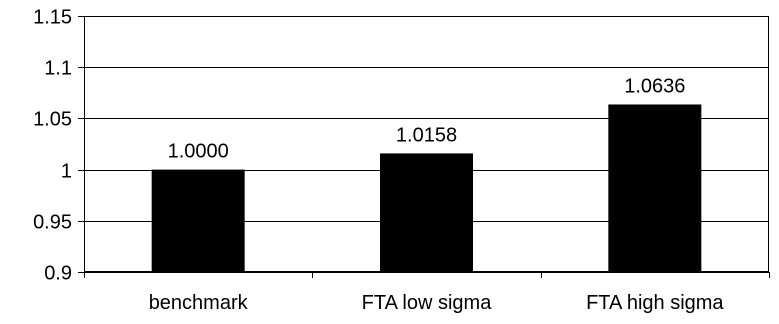 This screenshot has width=779, height=324. Describe the element at coordinates (52, 120) in the screenshot. I see `y-tick-label: 1.05` at that location.